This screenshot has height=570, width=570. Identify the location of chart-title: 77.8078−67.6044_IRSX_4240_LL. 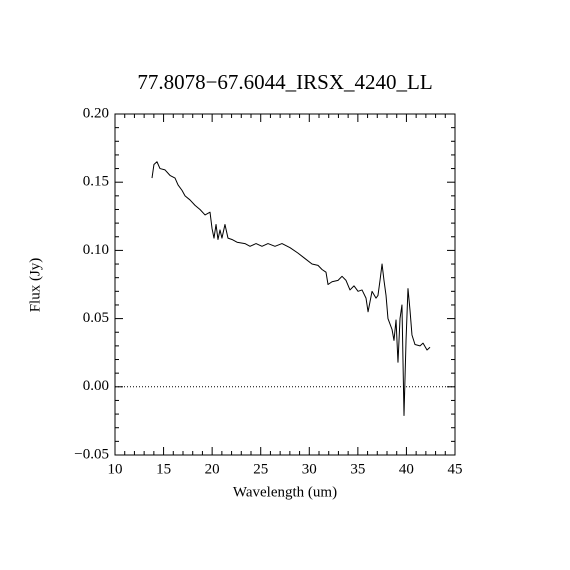
(284, 82).